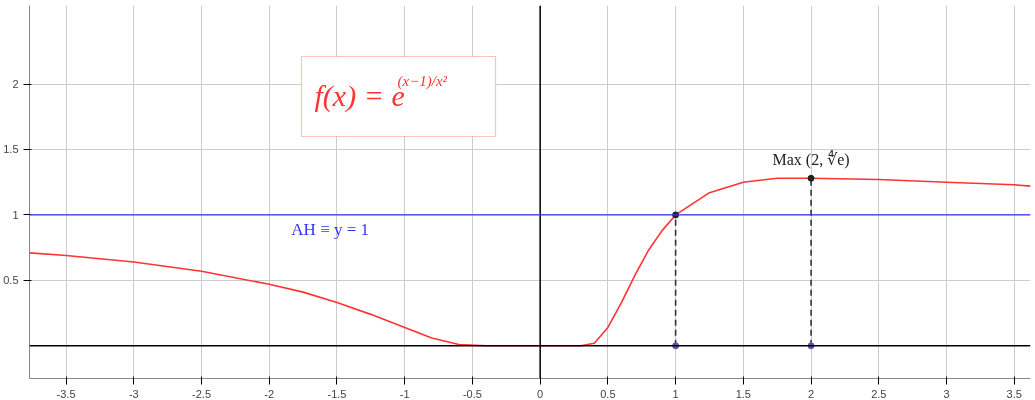 The height and width of the screenshot is (400, 1035). Describe the element at coordinates (946, 393) in the screenshot. I see `x-tick-label: 3` at that location.